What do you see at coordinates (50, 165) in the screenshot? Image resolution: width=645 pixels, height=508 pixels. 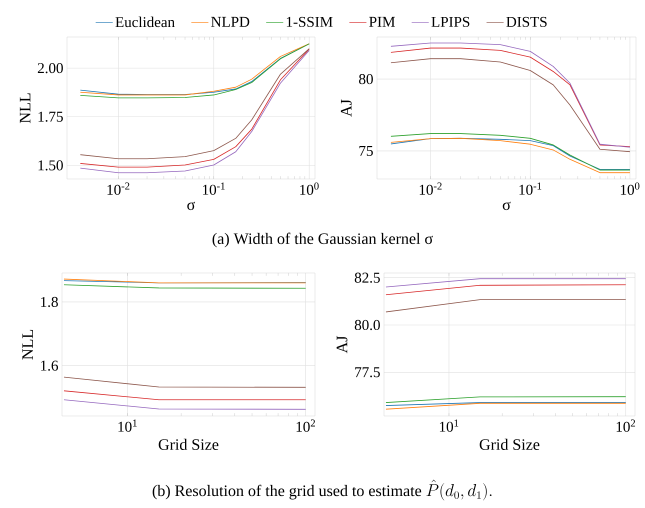 I see `y-tick-label: 1.50` at bounding box center [50, 165].